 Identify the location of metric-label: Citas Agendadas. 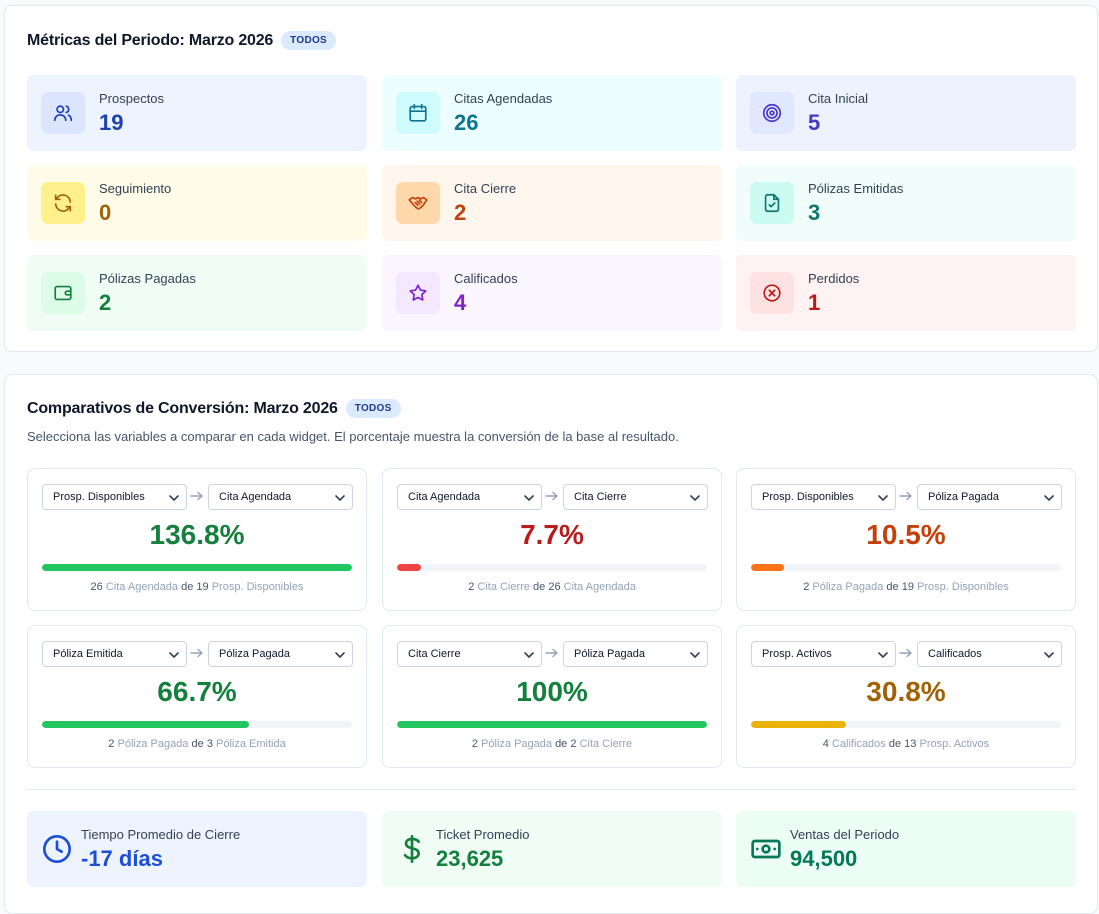
(503, 98).